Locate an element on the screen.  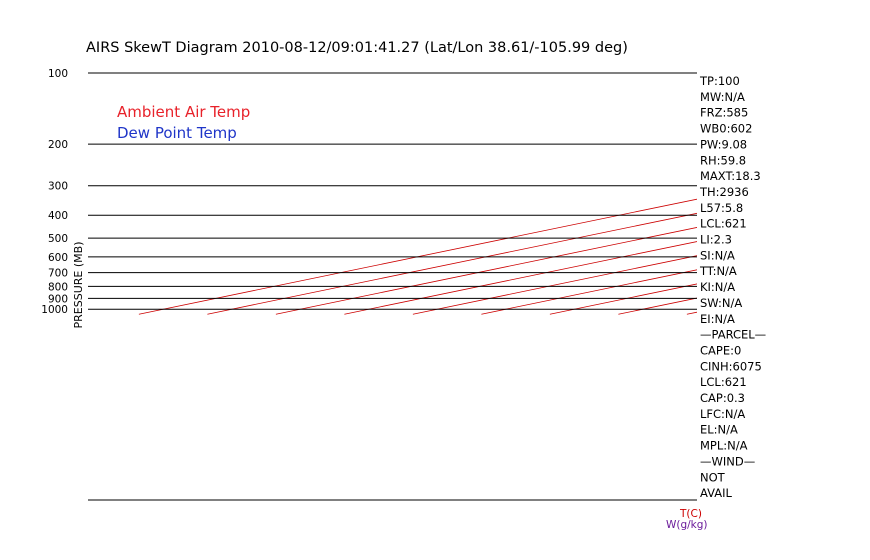
index-readout: NOT is located at coordinates (713, 477).